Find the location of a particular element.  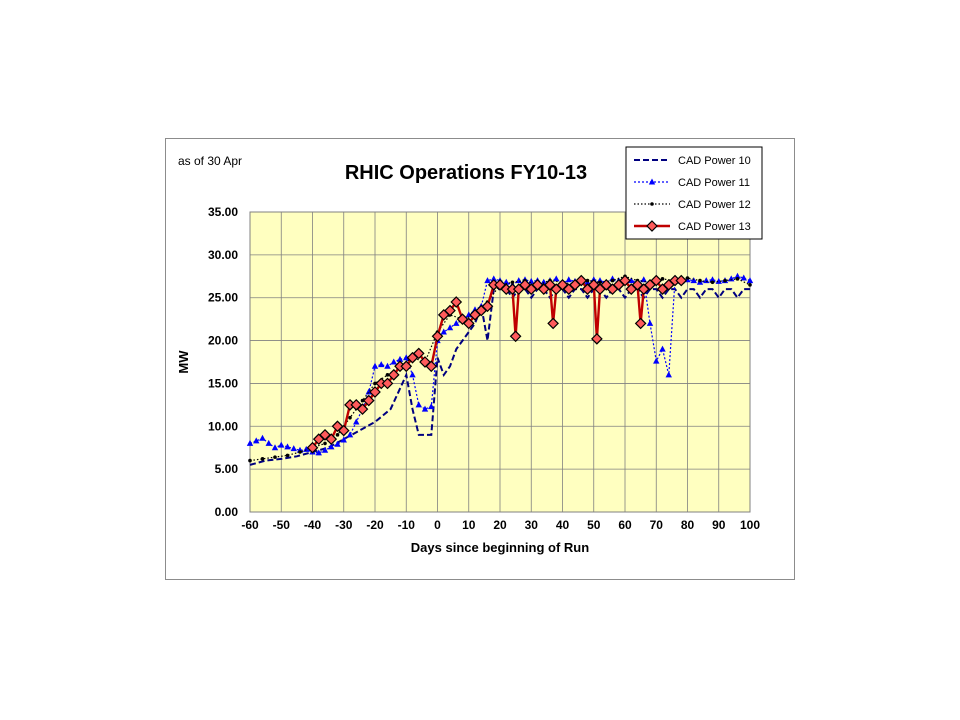

x-tick-label: 40 is located at coordinates (563, 525).